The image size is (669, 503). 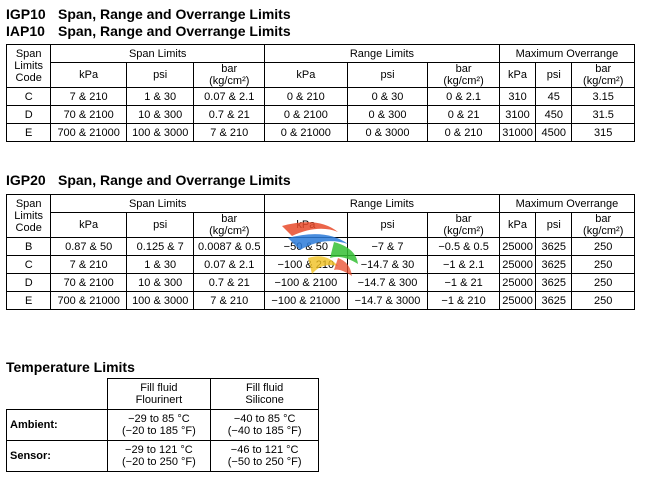 I want to click on cell-over-kpa: 31000, so click(x=517, y=132).